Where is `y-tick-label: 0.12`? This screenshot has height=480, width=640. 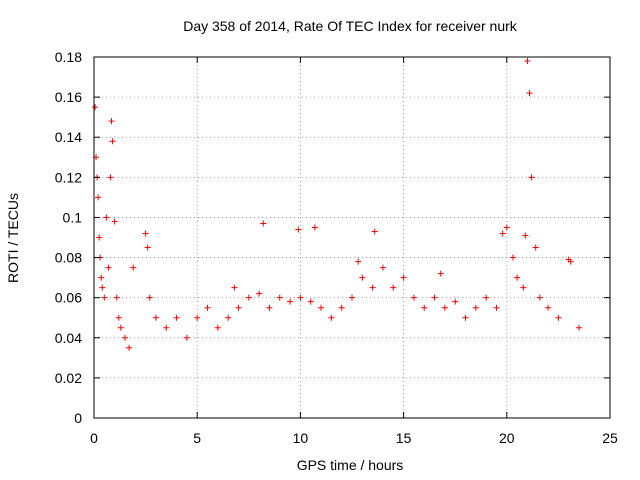
y-tick-label: 0.12 is located at coordinates (68, 177).